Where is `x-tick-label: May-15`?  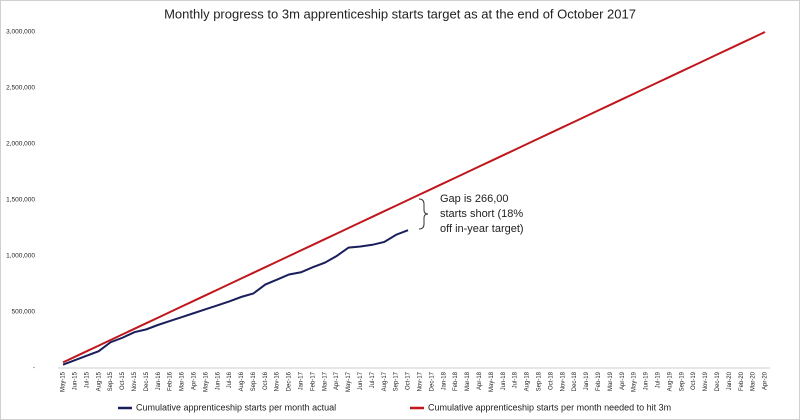 x-tick-label: May-15 is located at coordinates (64, 381).